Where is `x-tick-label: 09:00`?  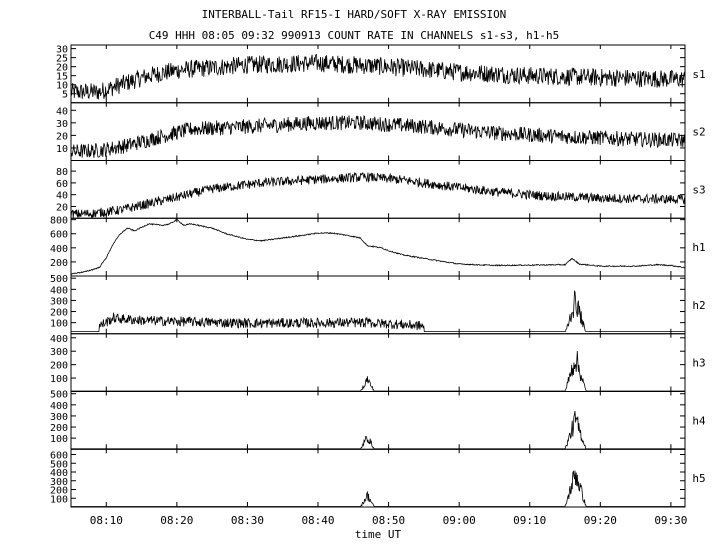 x-tick-label: 09:00 is located at coordinates (459, 520).